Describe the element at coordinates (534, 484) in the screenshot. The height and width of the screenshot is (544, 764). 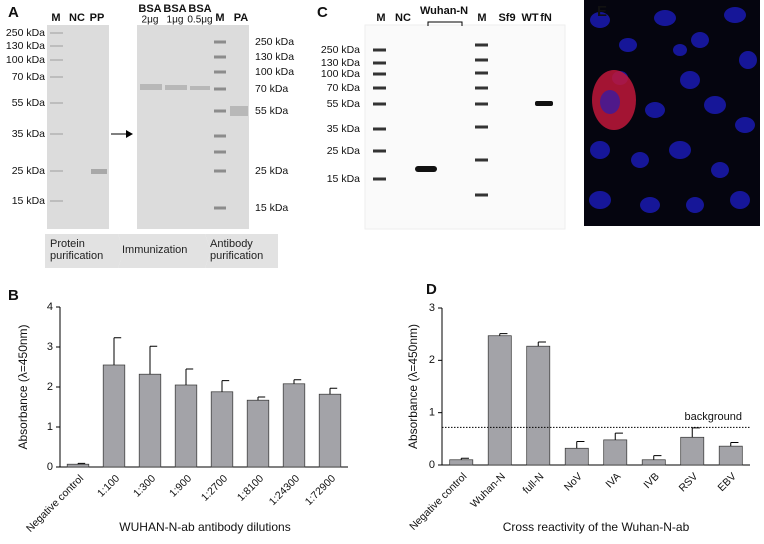
I see `x-tick-label: full-N` at that location.